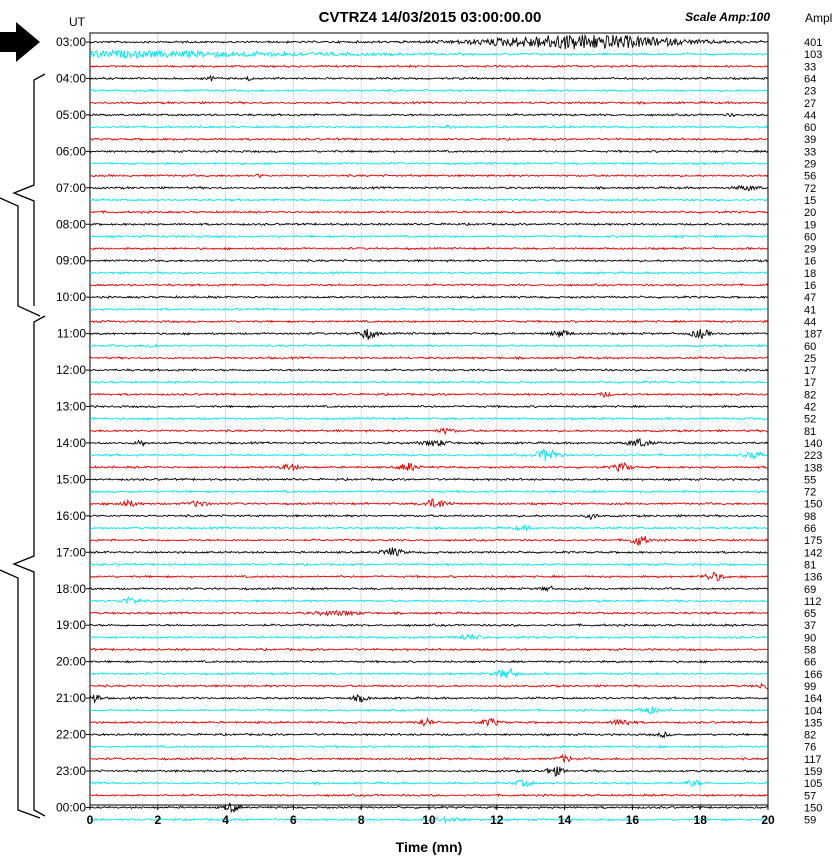 This screenshot has height=858, width=833. I want to click on arrow-icon, so click(20, 42).